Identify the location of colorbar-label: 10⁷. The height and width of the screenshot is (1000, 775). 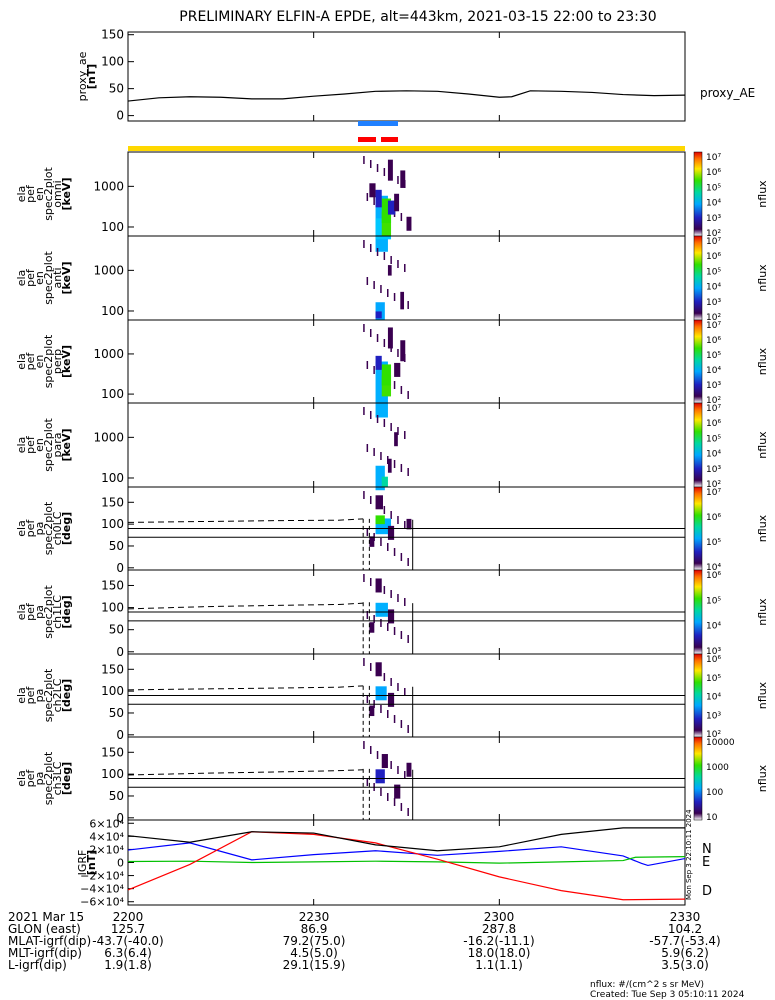
(713, 326).